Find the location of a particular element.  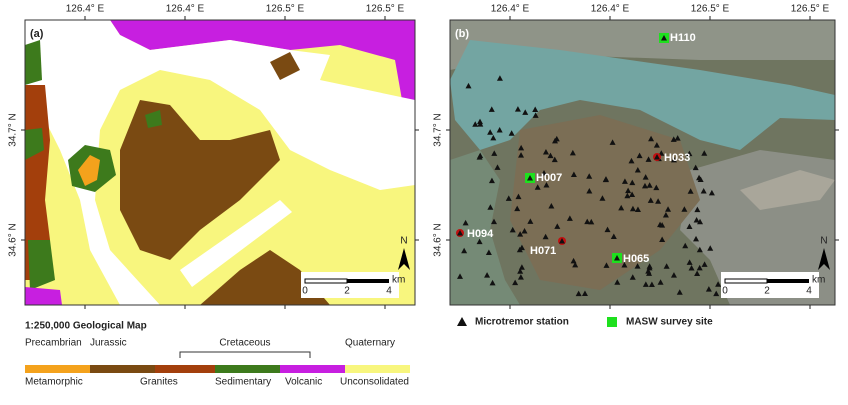

water is located at coordinates (642, 95).